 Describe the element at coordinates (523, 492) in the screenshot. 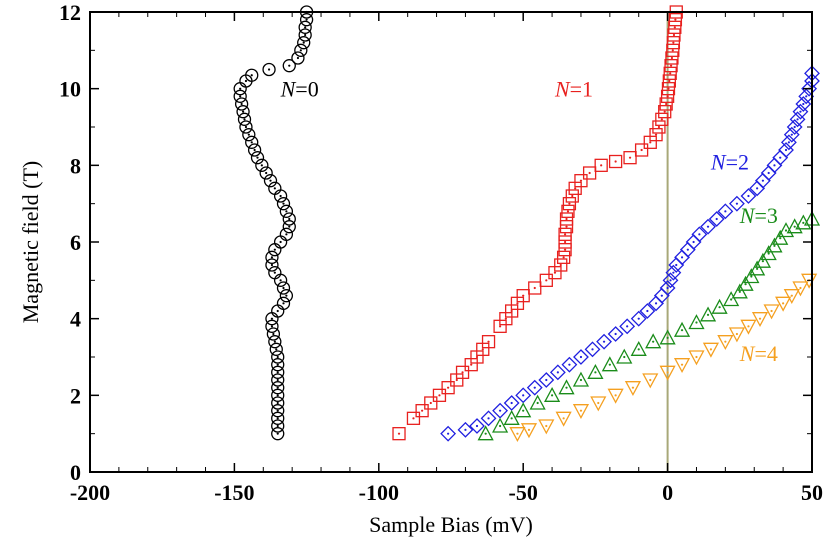

I see `x-tick-label: -50` at that location.